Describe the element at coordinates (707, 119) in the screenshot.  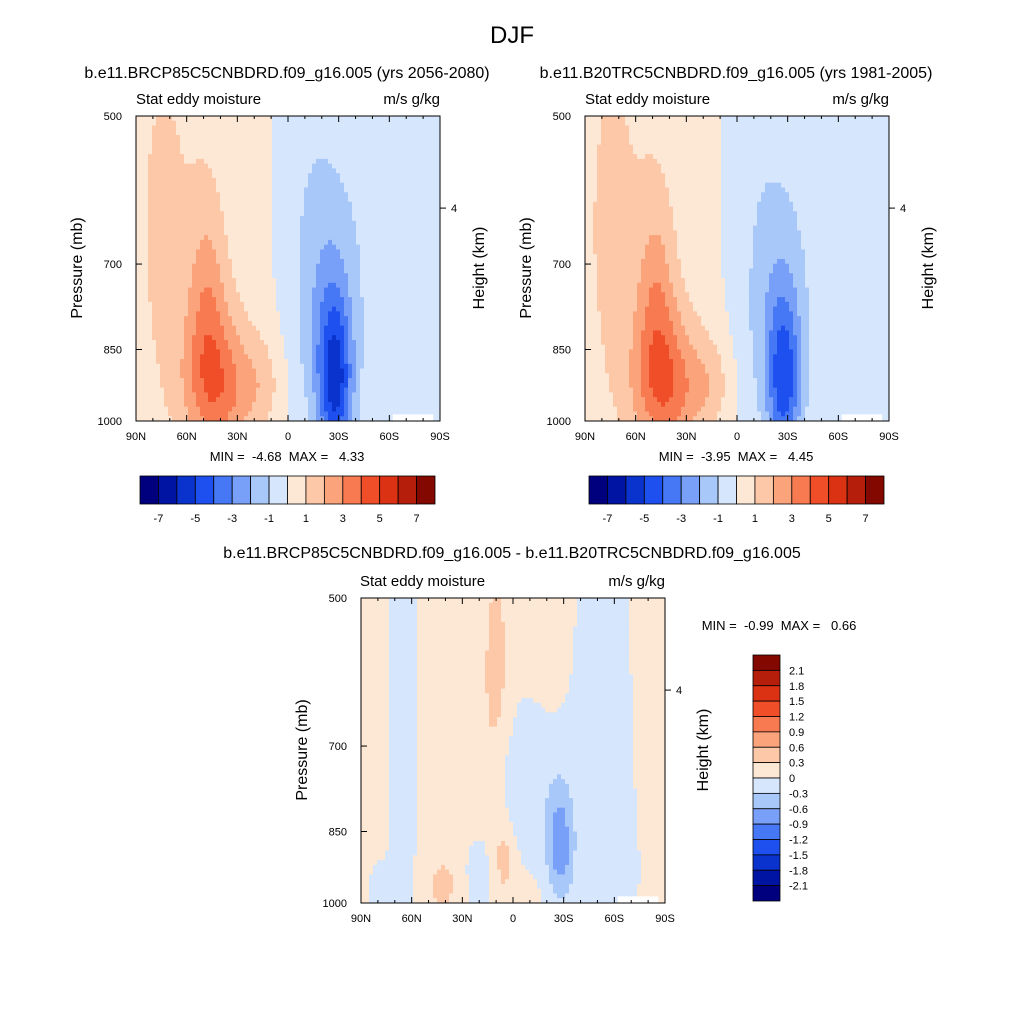
I see `panel-historical-cell` at that location.